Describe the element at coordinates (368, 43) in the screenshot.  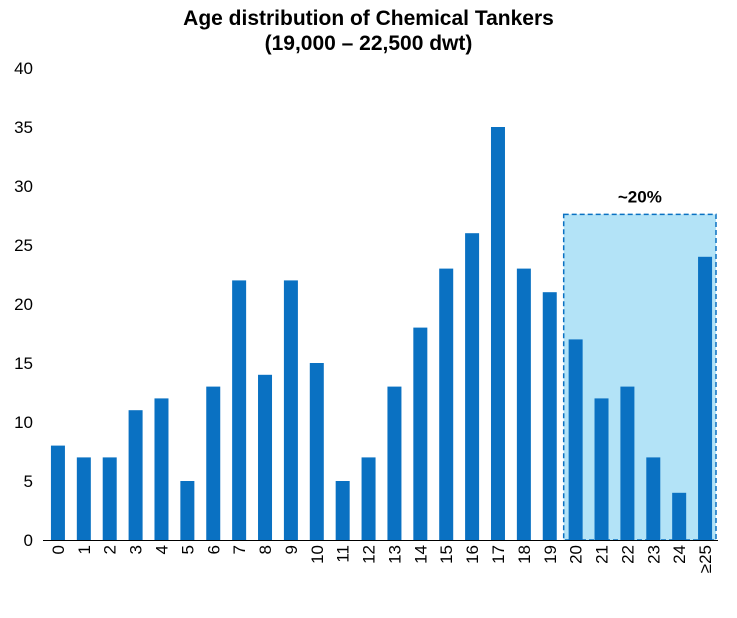
I see `chart-subtitle: (19,000 – 22,500 dwt)` at that location.